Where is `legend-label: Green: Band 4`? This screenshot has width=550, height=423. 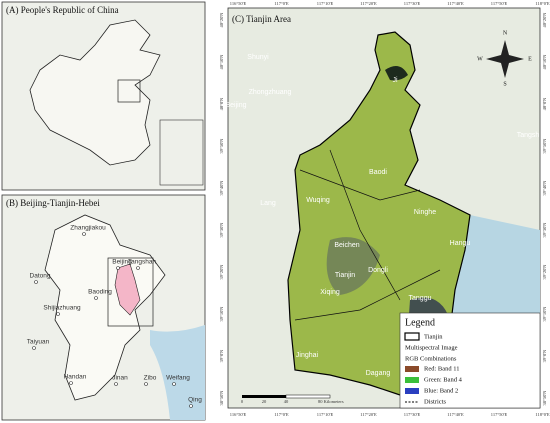 legend-label: Green: Band 4 is located at coordinates (443, 379).